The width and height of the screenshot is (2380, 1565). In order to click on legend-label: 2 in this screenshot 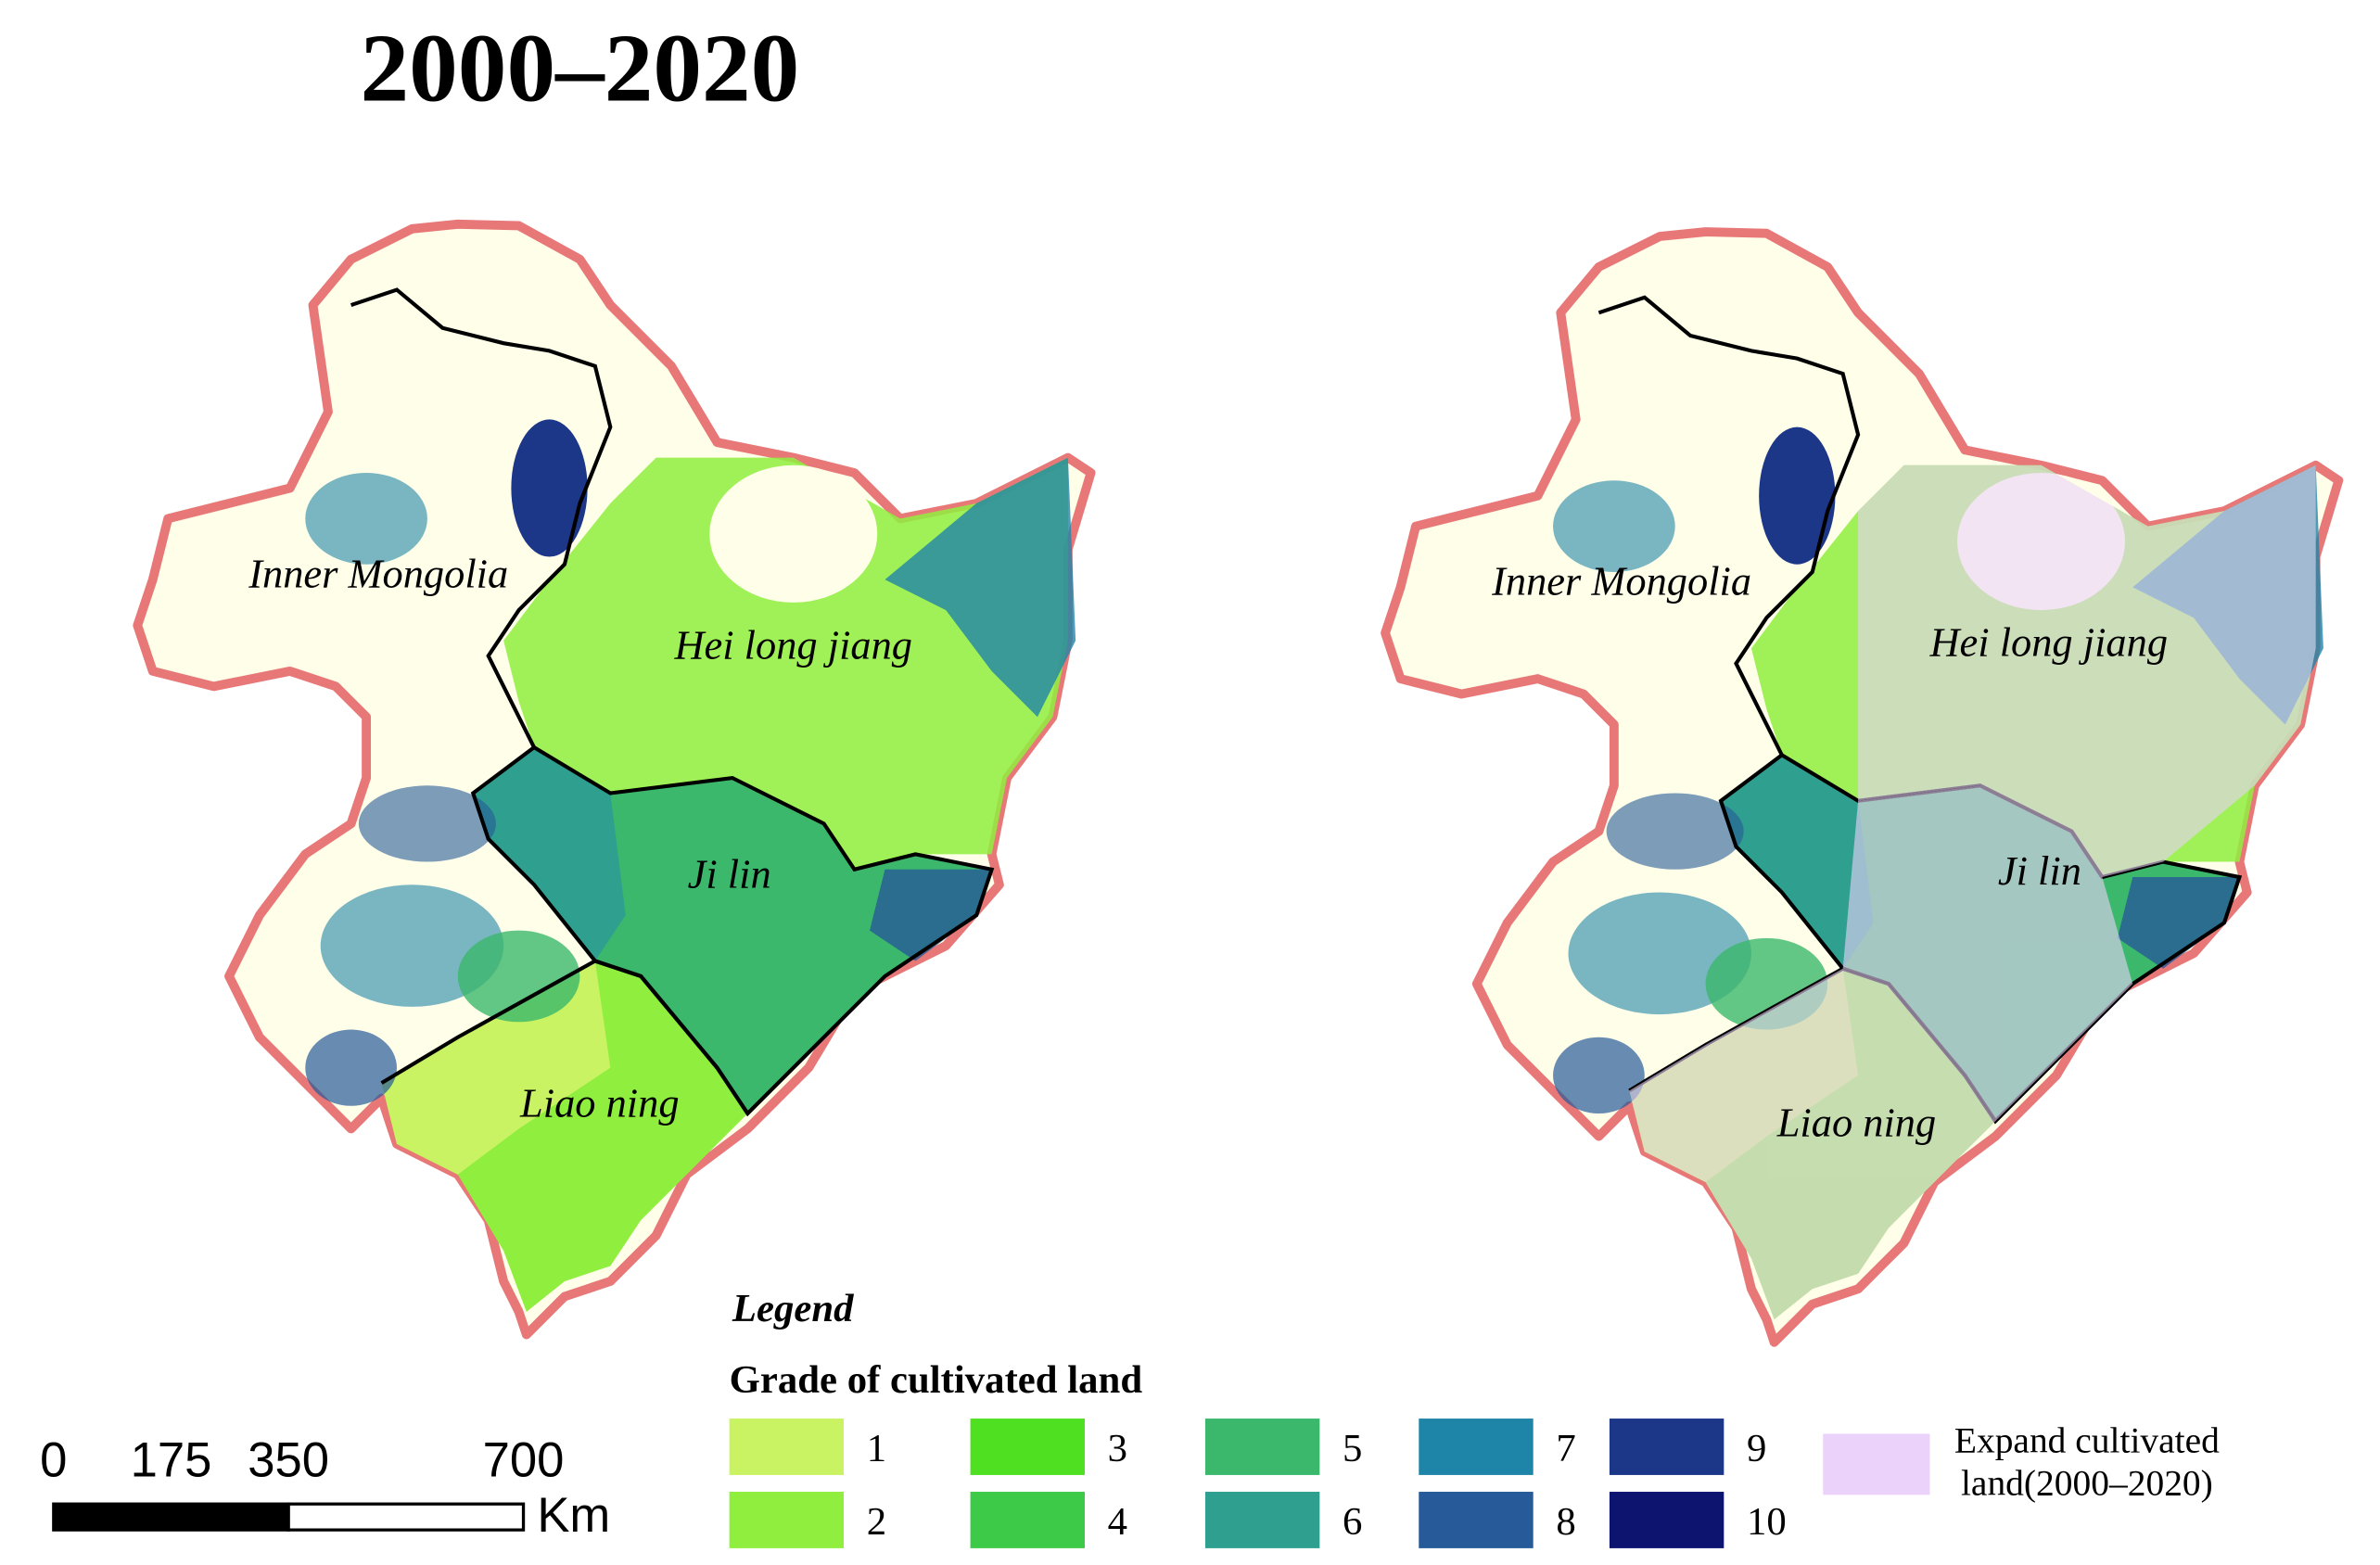, I will do `click(876, 1522)`.